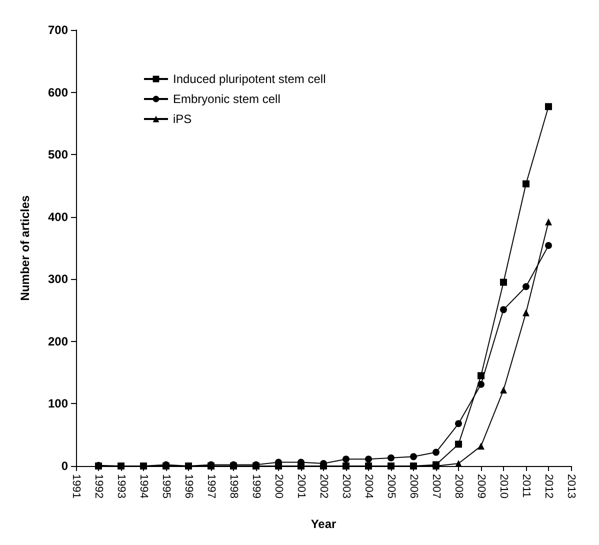  What do you see at coordinates (76, 486) in the screenshot?
I see `x-tick-label: 1991` at bounding box center [76, 486].